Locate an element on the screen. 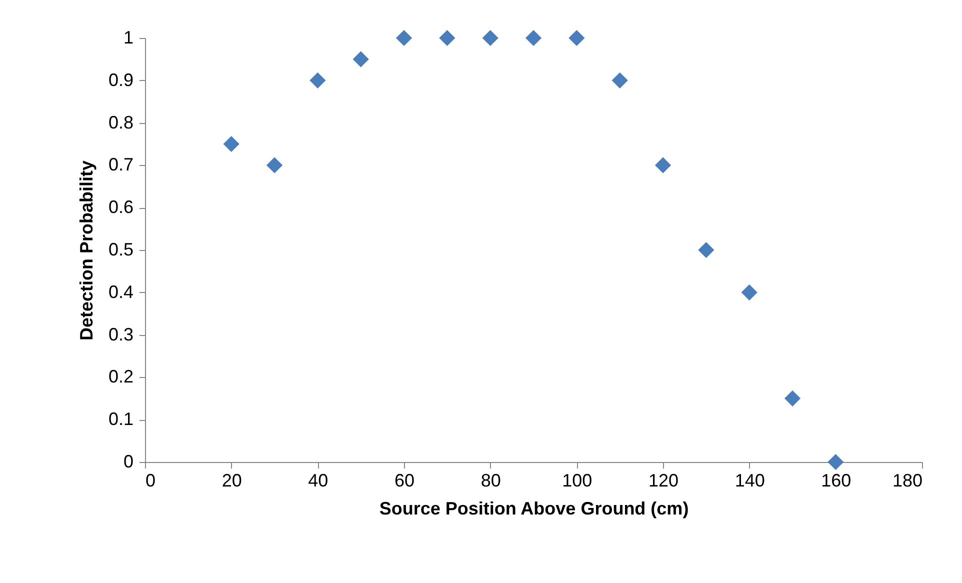 The width and height of the screenshot is (962, 583). y-tick-label: 0.3 is located at coordinates (121, 334).